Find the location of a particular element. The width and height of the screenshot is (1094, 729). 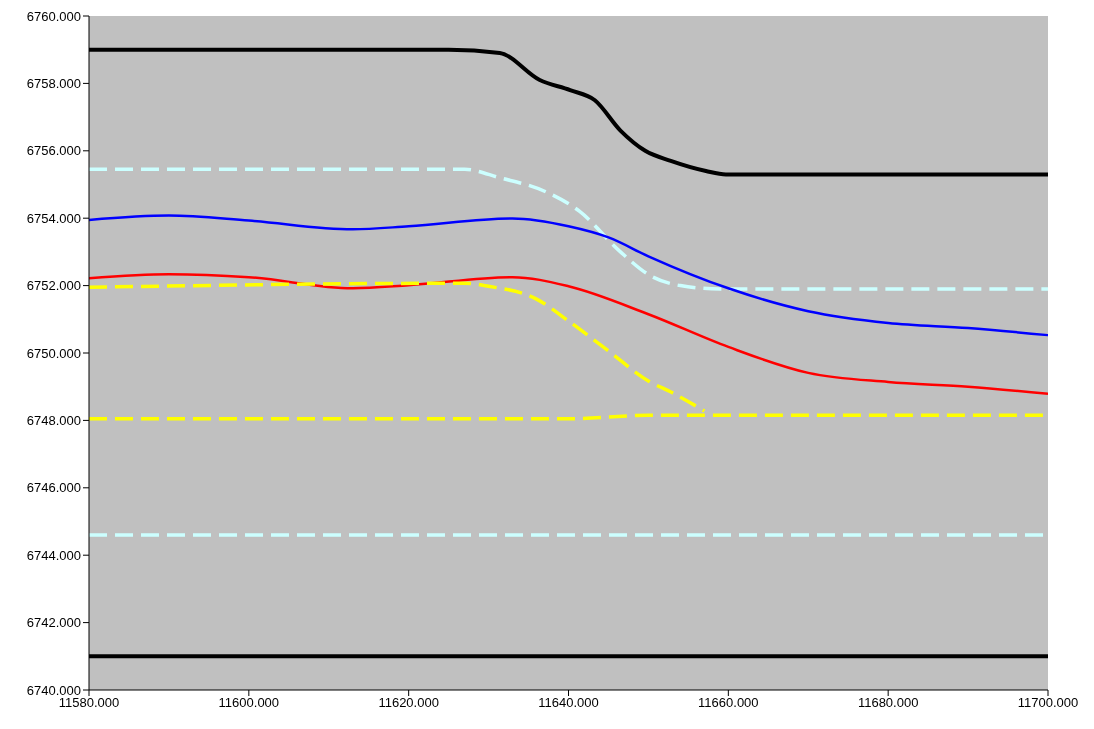

x-tick-label: 11680.000 is located at coordinates (888, 703).